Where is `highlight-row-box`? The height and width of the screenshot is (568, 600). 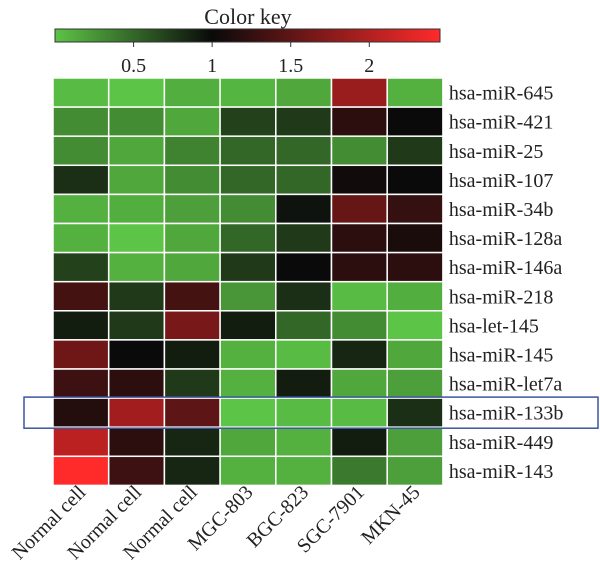
highlight-row-box is located at coordinates (311, 412).